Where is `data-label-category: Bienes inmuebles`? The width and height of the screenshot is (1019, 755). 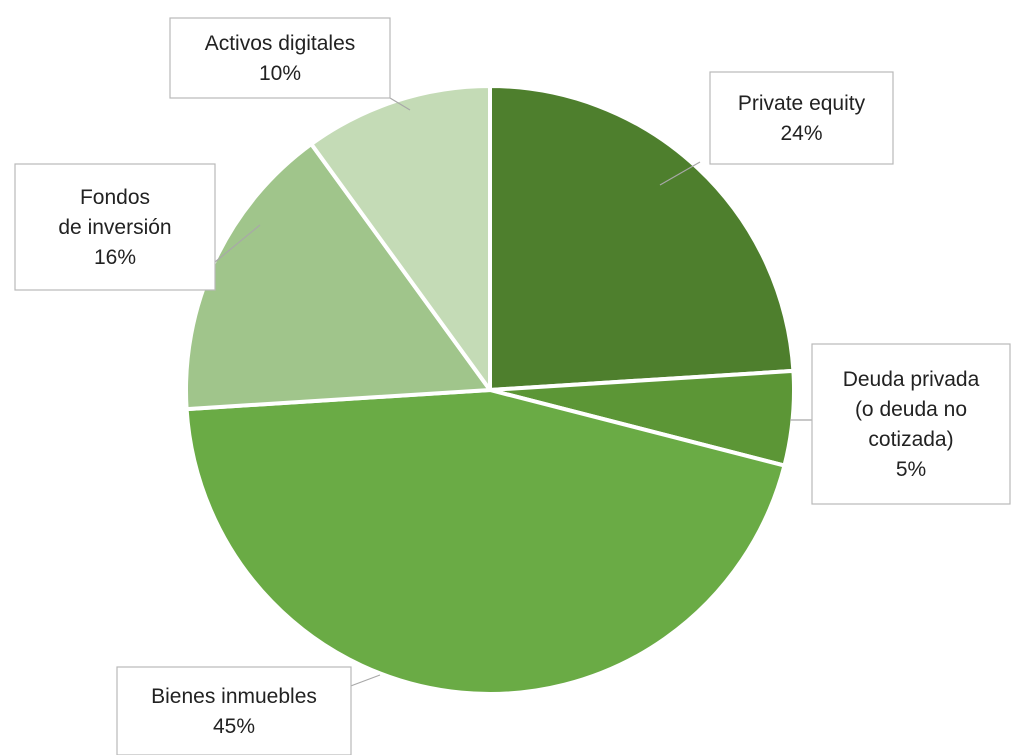
data-label-category: Bienes inmuebles is located at coordinates (234, 696).